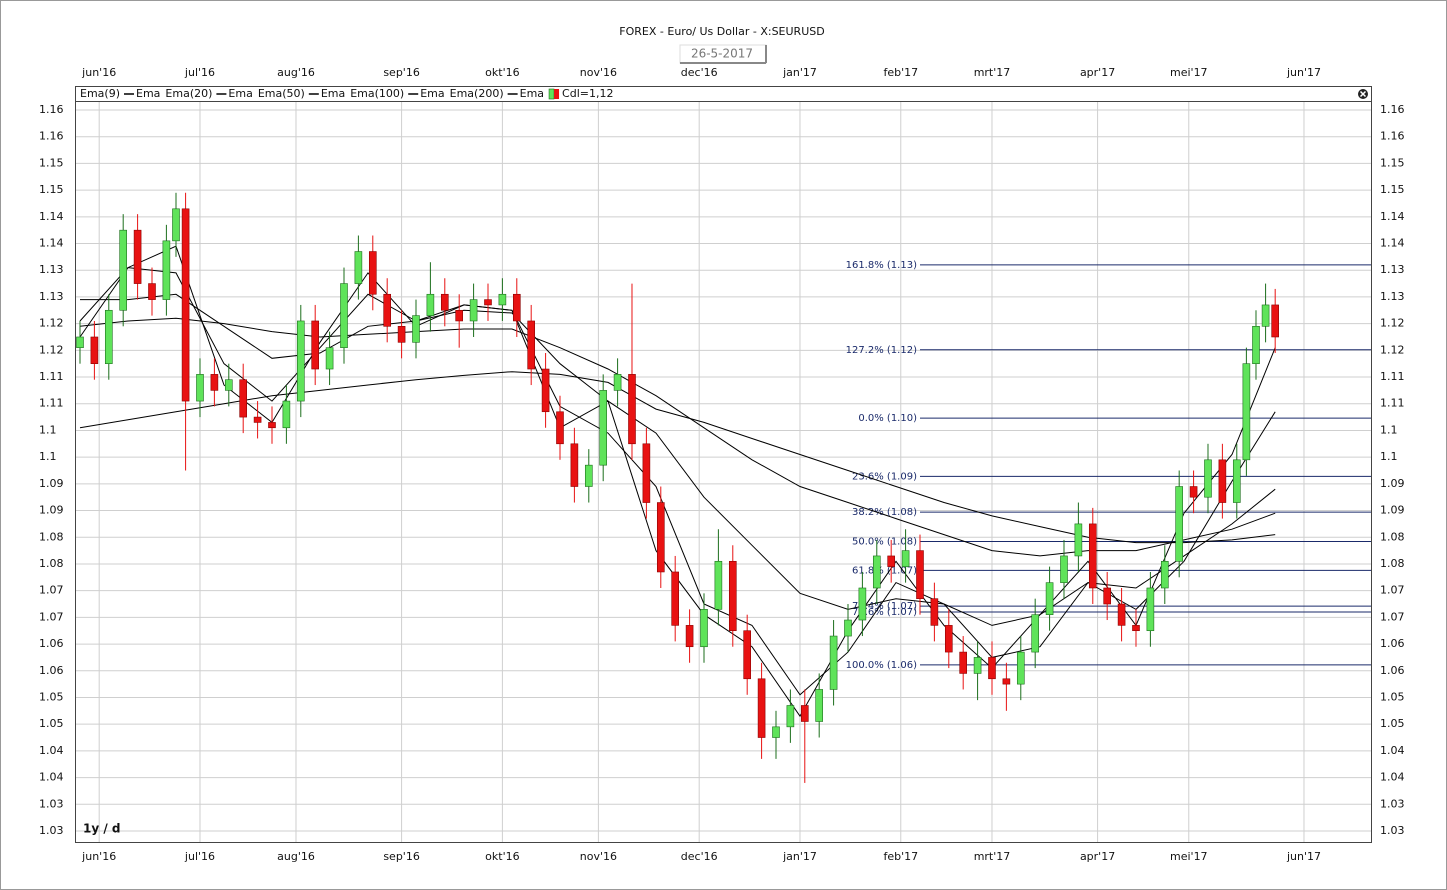  Describe the element at coordinates (1097, 856) in the screenshot. I see `x-tick-label: apr'17` at that location.